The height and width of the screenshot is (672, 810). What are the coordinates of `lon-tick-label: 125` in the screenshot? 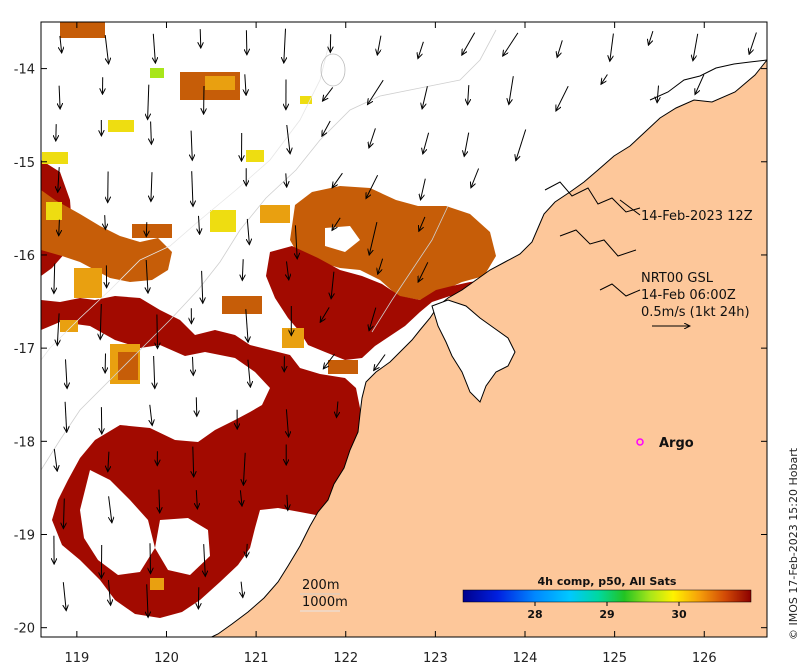 It's located at (614, 658).